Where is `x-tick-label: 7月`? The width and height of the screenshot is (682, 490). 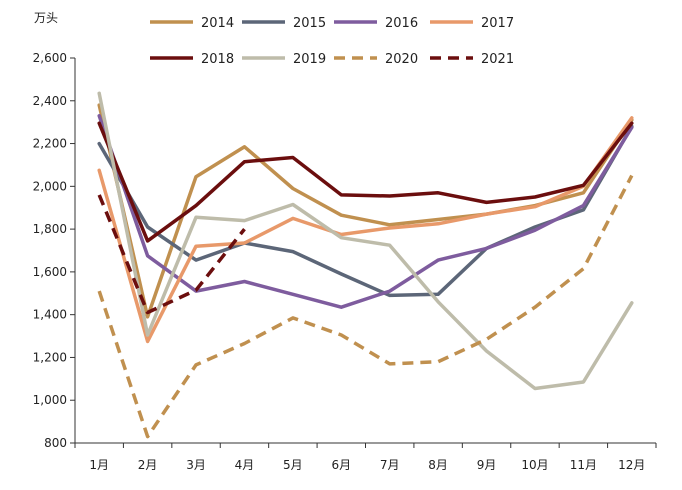 x-tick-label: 7月 is located at coordinates (390, 465).